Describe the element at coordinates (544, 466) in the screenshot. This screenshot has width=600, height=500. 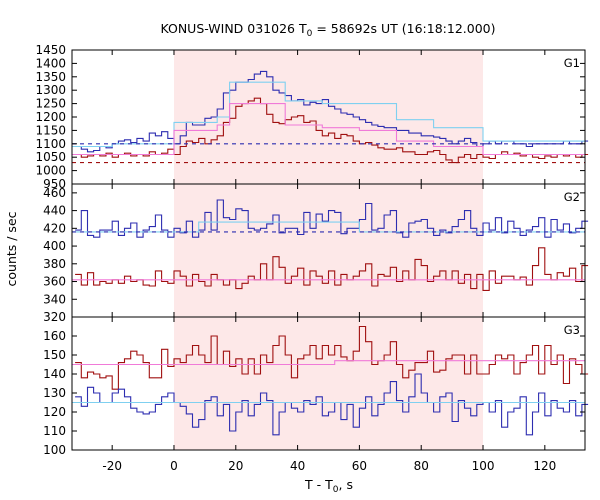
I see `x-tick-label: 120` at that location.